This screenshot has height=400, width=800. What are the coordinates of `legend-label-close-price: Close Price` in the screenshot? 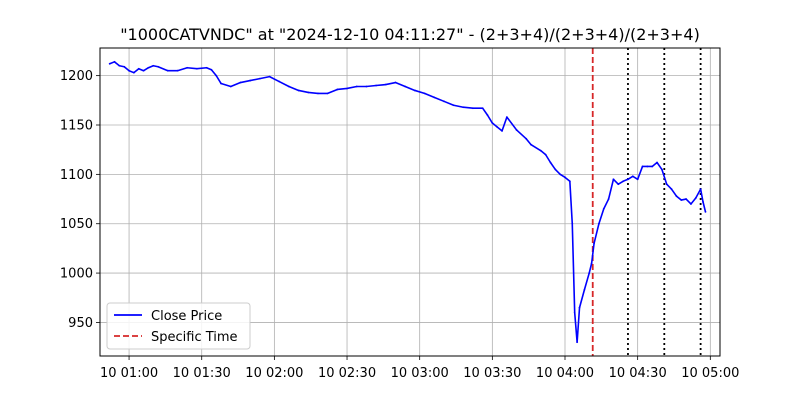 It's located at (186, 316).